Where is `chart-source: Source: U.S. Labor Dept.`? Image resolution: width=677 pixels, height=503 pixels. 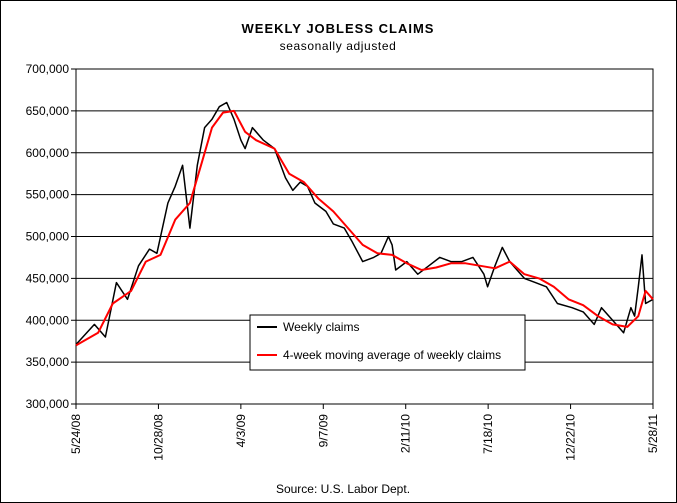
chart-source: Source: U.S. Labor Dept. is located at coordinates (343, 489).